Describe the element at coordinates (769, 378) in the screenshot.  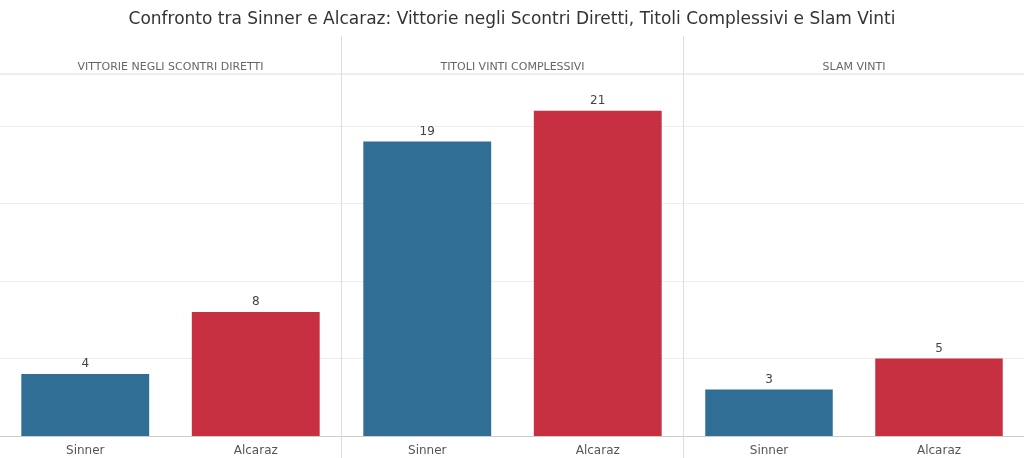
I see `data-label: 3` at that location.